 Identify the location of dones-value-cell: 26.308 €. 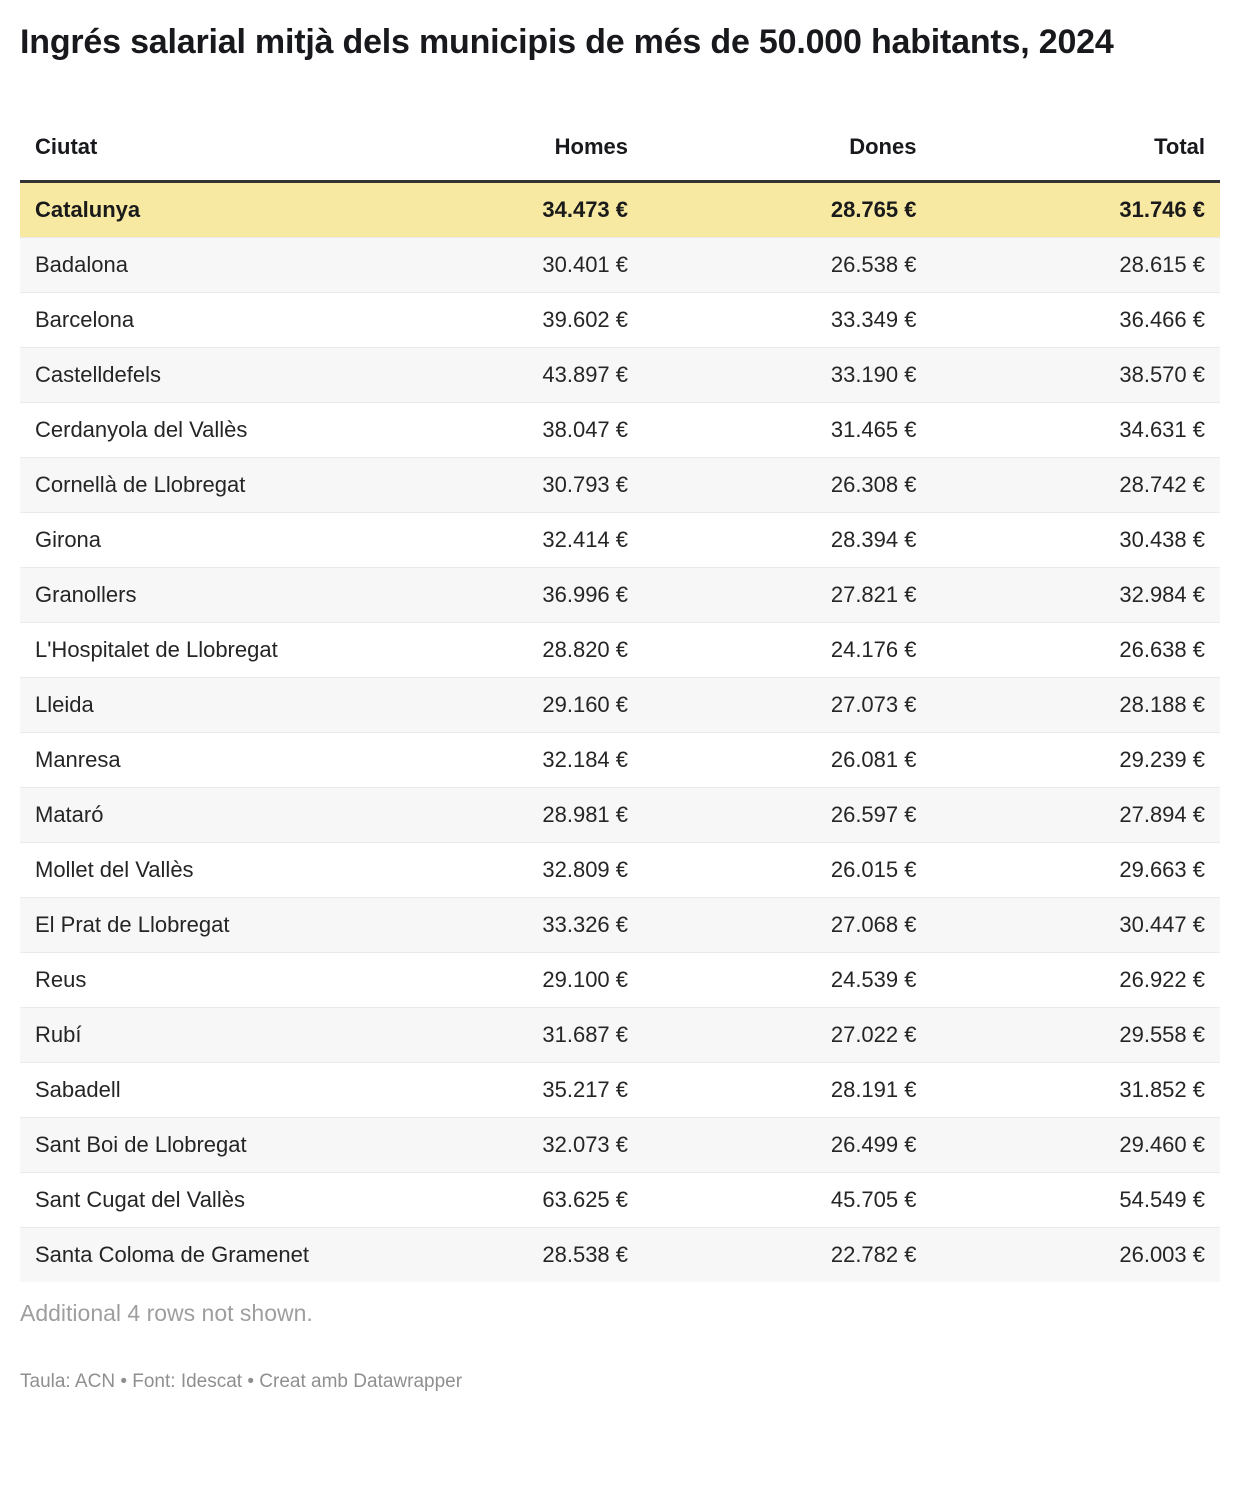
(873, 484).